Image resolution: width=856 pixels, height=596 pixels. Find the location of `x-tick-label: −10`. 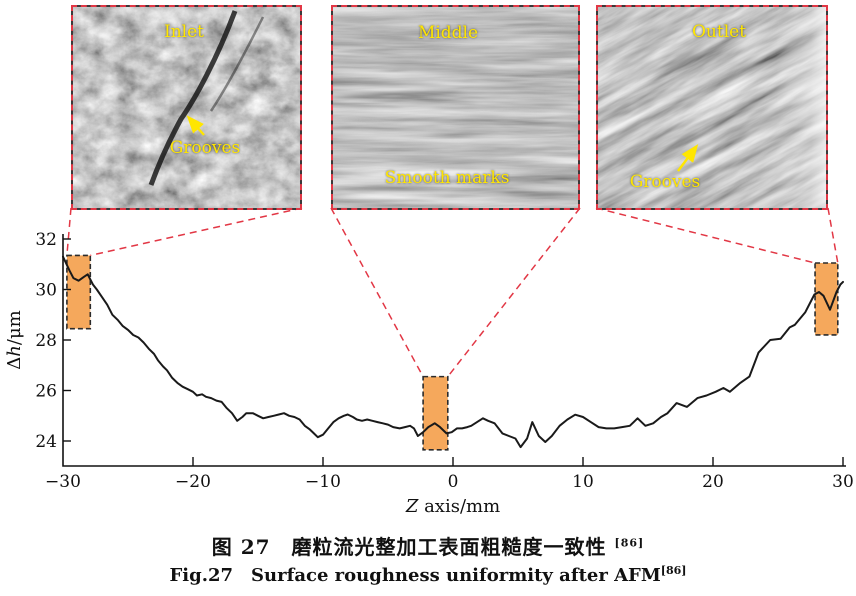

x-tick-label: −10 is located at coordinates (323, 482).